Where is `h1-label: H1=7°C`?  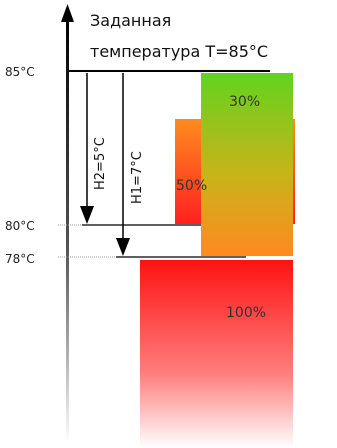
h1-label: H1=7°C is located at coordinates (137, 177).